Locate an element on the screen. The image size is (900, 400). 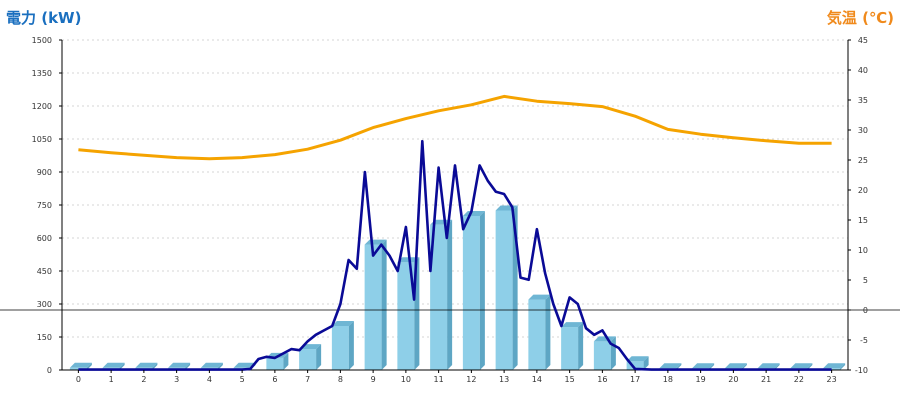
right-tick-label: 35 is located at coordinates (863, 100).